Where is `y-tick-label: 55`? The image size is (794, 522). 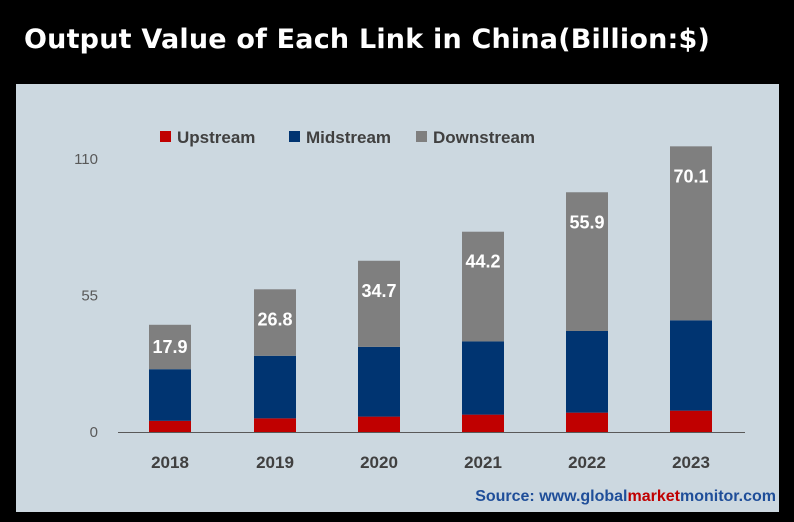
y-tick-label: 55 is located at coordinates (89, 296).